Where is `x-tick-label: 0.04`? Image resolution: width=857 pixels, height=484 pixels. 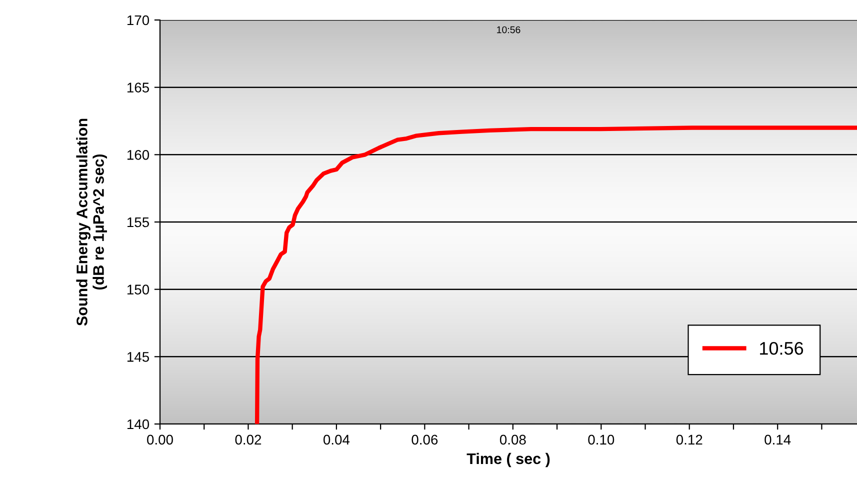 x-tick-label: 0.04 is located at coordinates (336, 439).